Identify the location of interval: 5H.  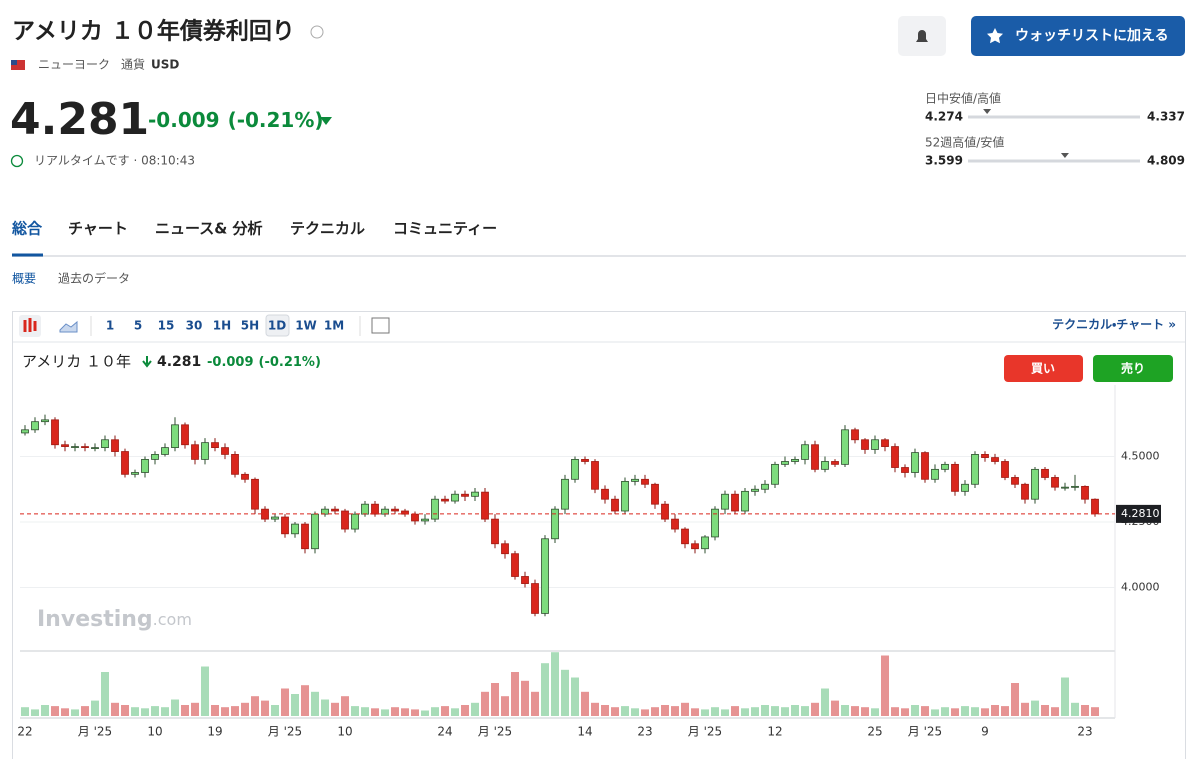
(250, 326).